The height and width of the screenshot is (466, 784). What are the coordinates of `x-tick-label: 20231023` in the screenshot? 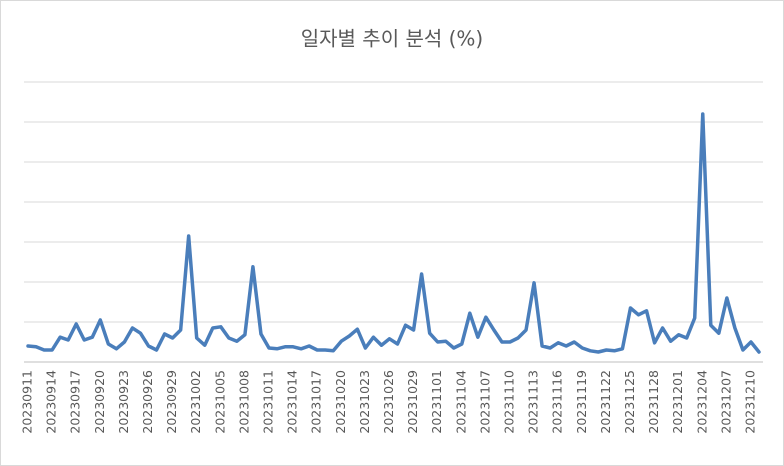 It's located at (364, 402).